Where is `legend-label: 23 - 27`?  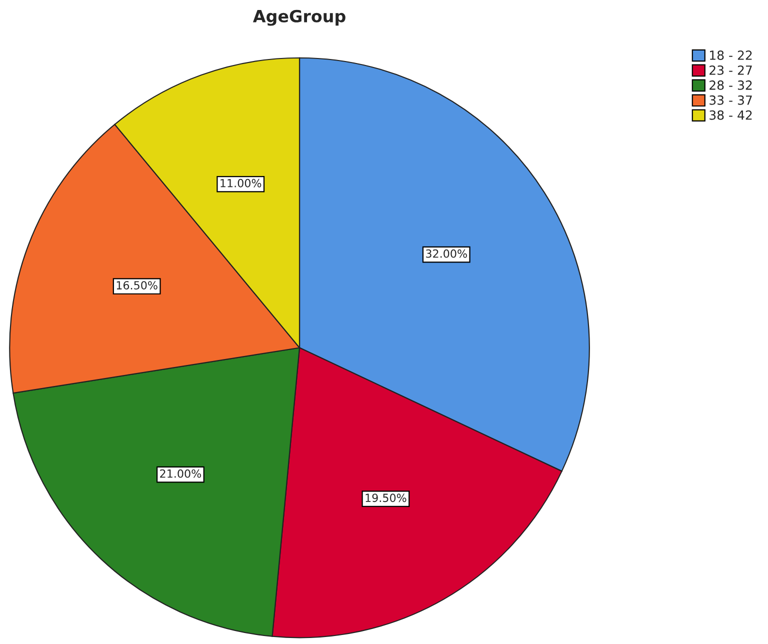 legend-label: 23 - 27 is located at coordinates (731, 70).